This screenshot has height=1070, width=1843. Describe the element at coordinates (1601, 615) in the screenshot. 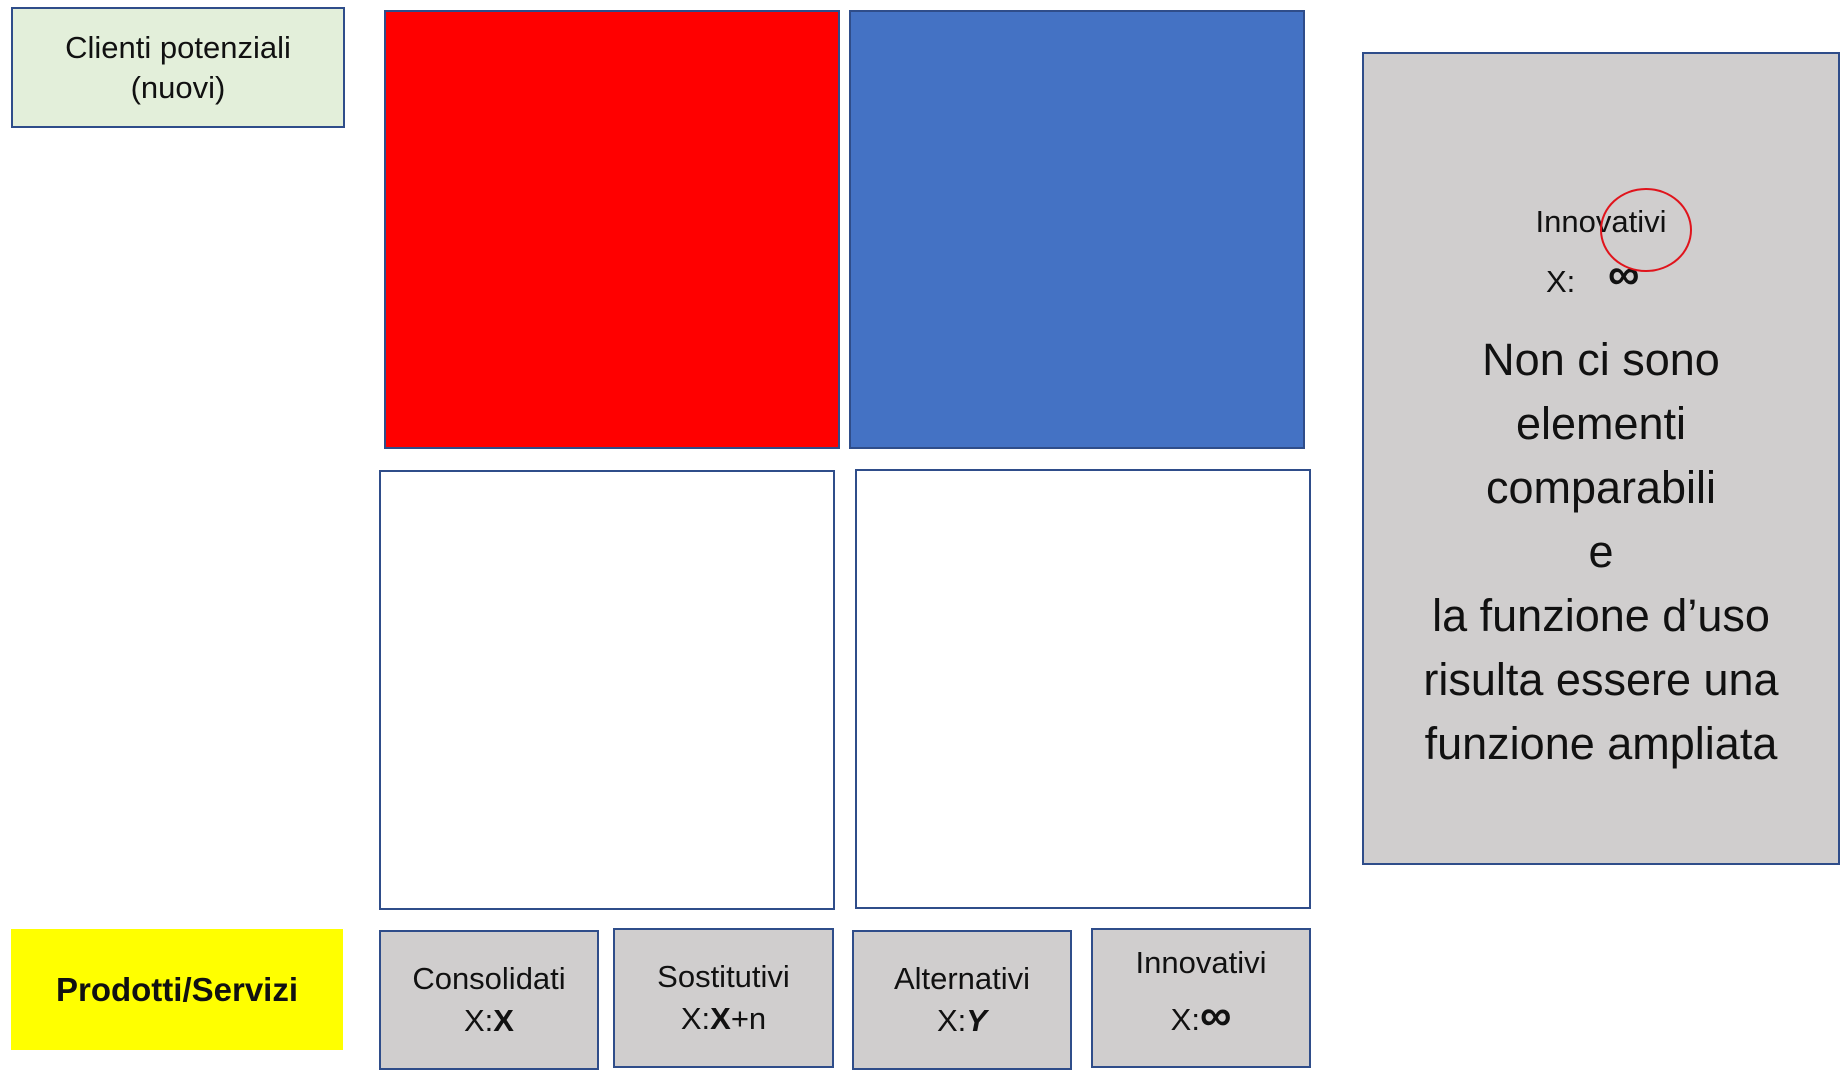

I see `description-line: la funzione d’uso` at that location.